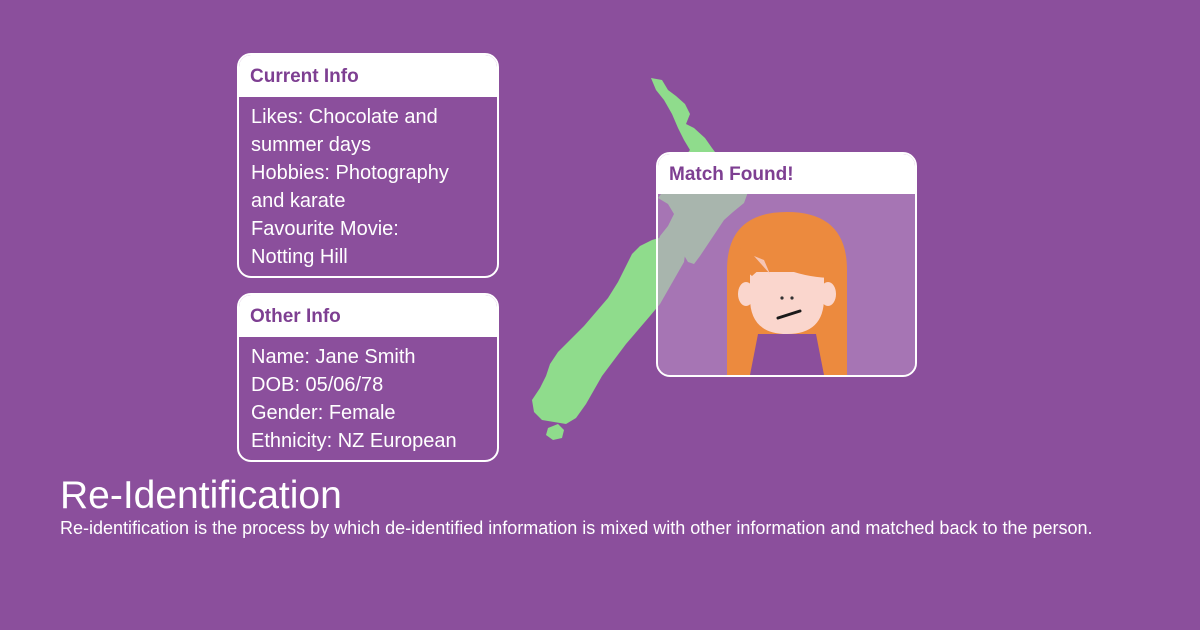 Image resolution: width=1200 pixels, height=630 pixels. What do you see at coordinates (317, 385) in the screenshot?
I see `other-info-line: DOB: 05/06/78` at bounding box center [317, 385].